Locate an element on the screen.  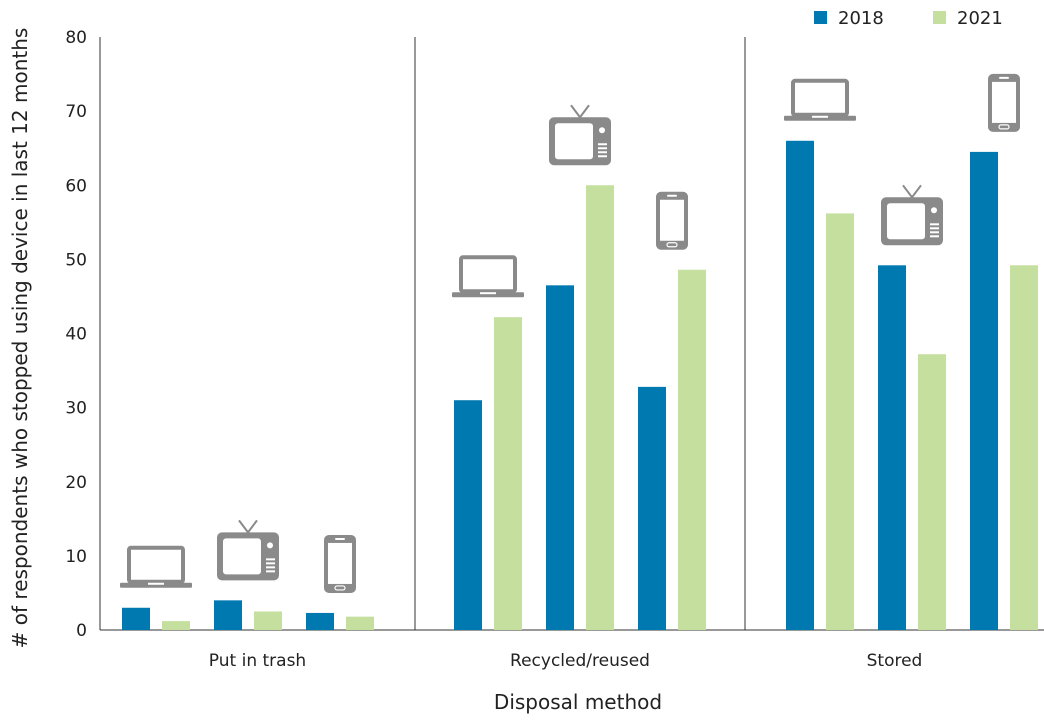
legend: 2018 2021 is located at coordinates (908, 18).